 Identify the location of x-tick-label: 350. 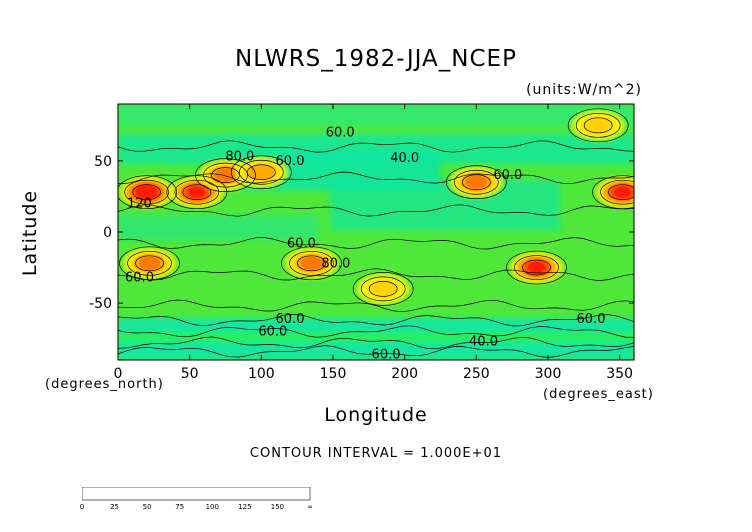
(619, 374).